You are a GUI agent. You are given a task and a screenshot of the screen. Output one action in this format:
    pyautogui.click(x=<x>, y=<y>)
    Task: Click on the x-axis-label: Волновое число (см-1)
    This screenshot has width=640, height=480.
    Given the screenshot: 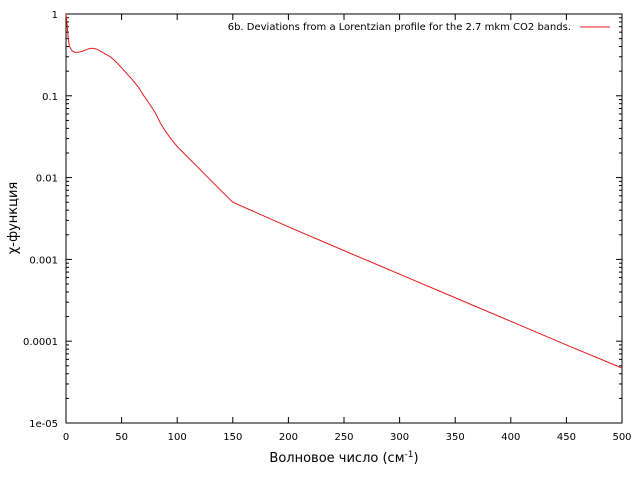 What is the action you would take?
    pyautogui.click(x=343, y=458)
    